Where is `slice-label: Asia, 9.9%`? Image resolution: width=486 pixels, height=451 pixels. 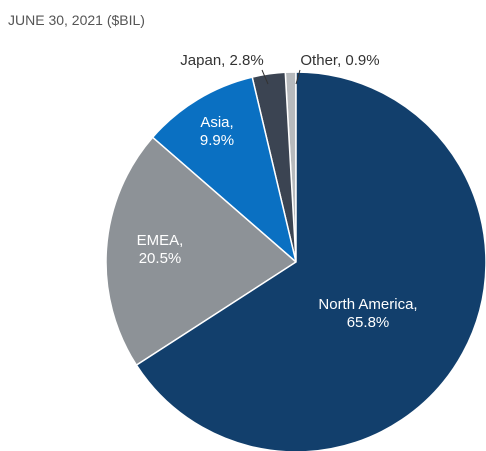 slice-label: Asia, 9.9% is located at coordinates (217, 131).